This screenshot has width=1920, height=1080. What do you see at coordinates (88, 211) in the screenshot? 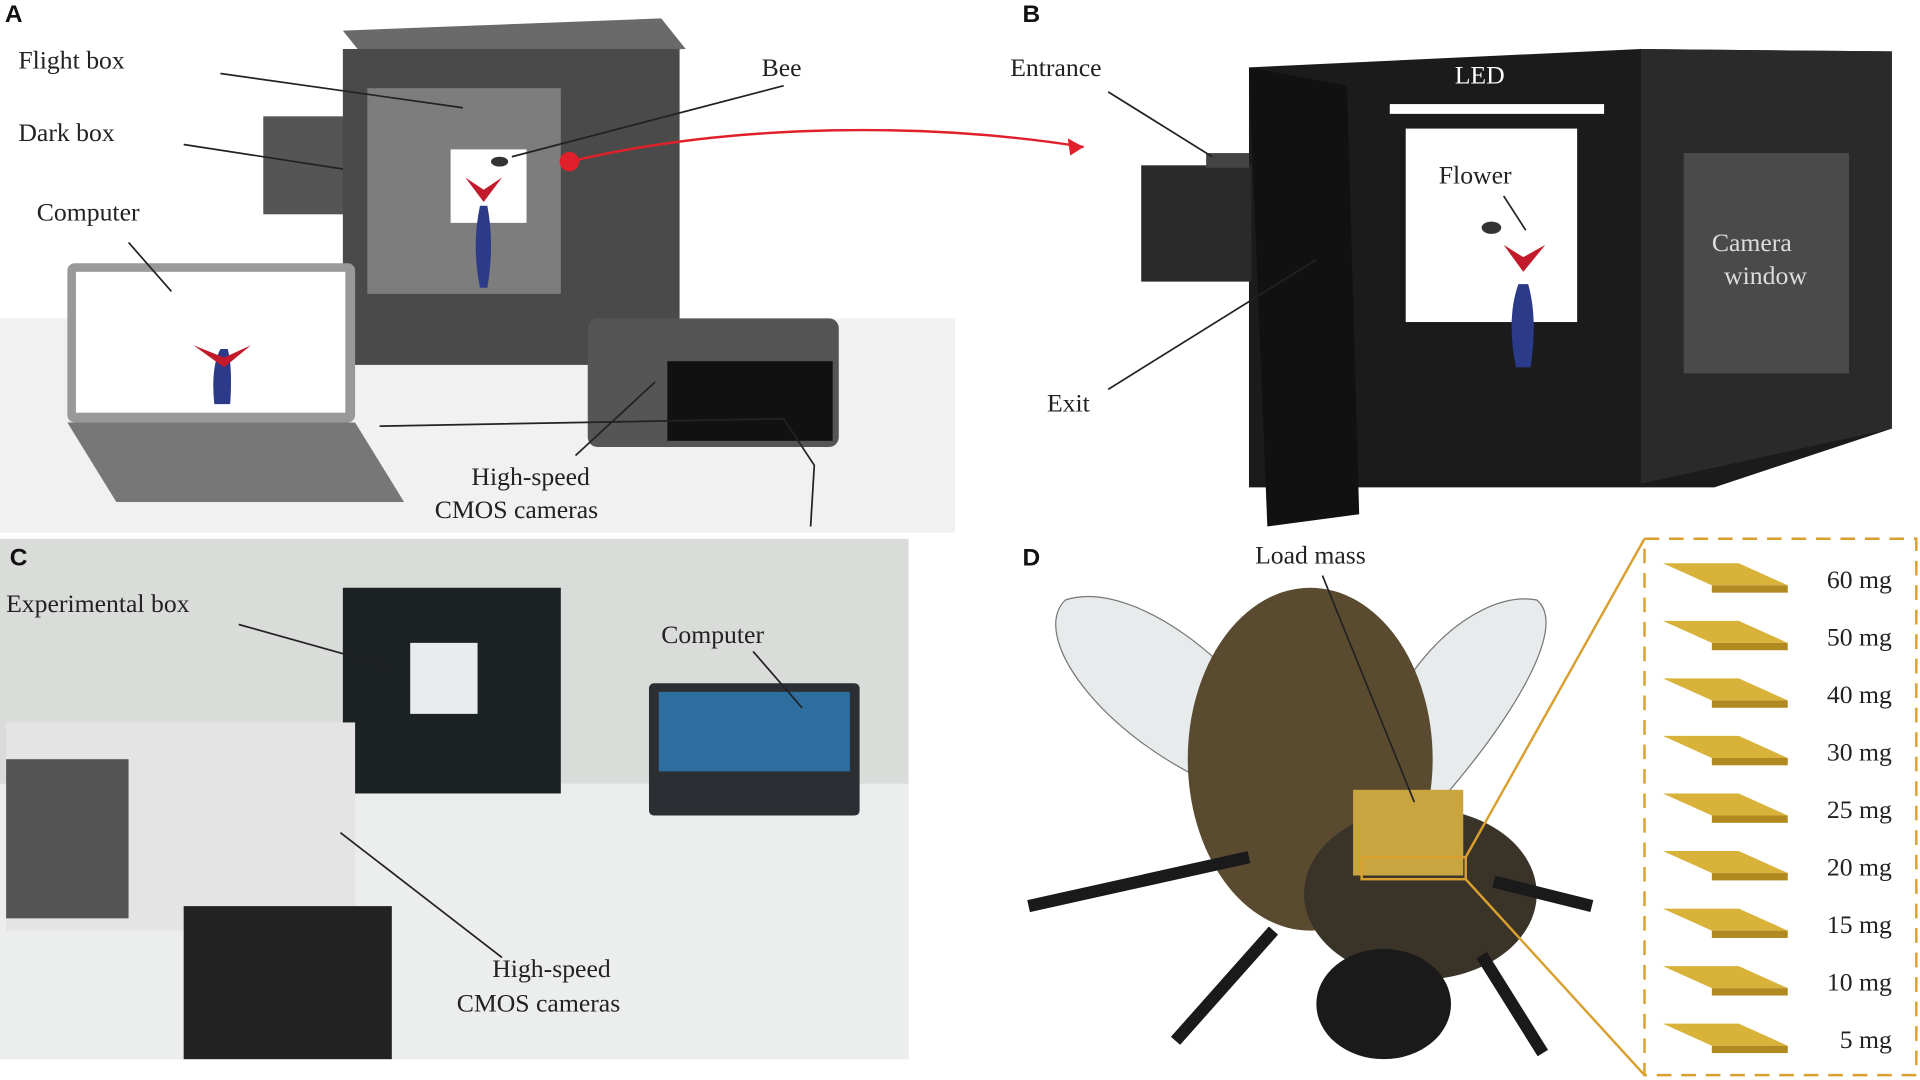
I see `label-computer: Computer` at bounding box center [88, 211].